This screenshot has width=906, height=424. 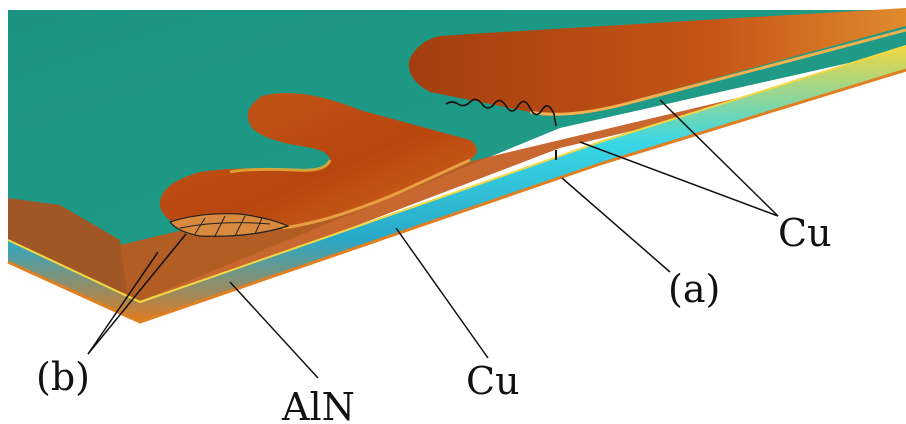 What do you see at coordinates (616, 225) in the screenshot?
I see `leader-a` at bounding box center [616, 225].